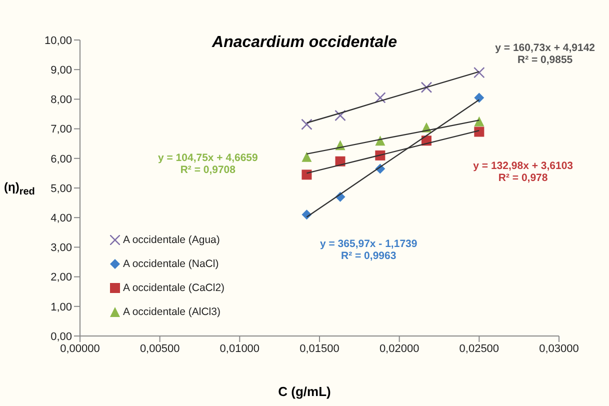 This screenshot has width=609, height=406. What do you see at coordinates (523, 172) in the screenshot?
I see `annotation: y = 132,98x + 3,6103 R² = 0,978` at bounding box center [523, 172].